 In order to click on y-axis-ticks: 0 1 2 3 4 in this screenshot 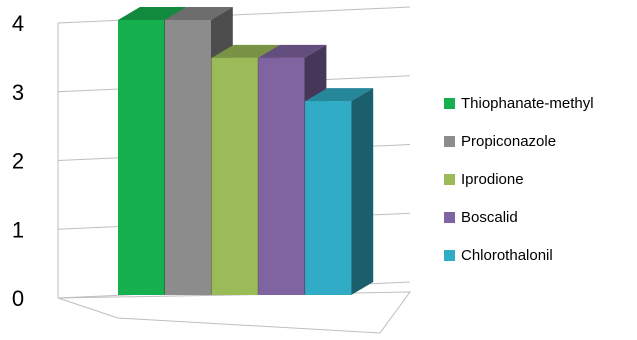, I will do `click(18, 161)`.